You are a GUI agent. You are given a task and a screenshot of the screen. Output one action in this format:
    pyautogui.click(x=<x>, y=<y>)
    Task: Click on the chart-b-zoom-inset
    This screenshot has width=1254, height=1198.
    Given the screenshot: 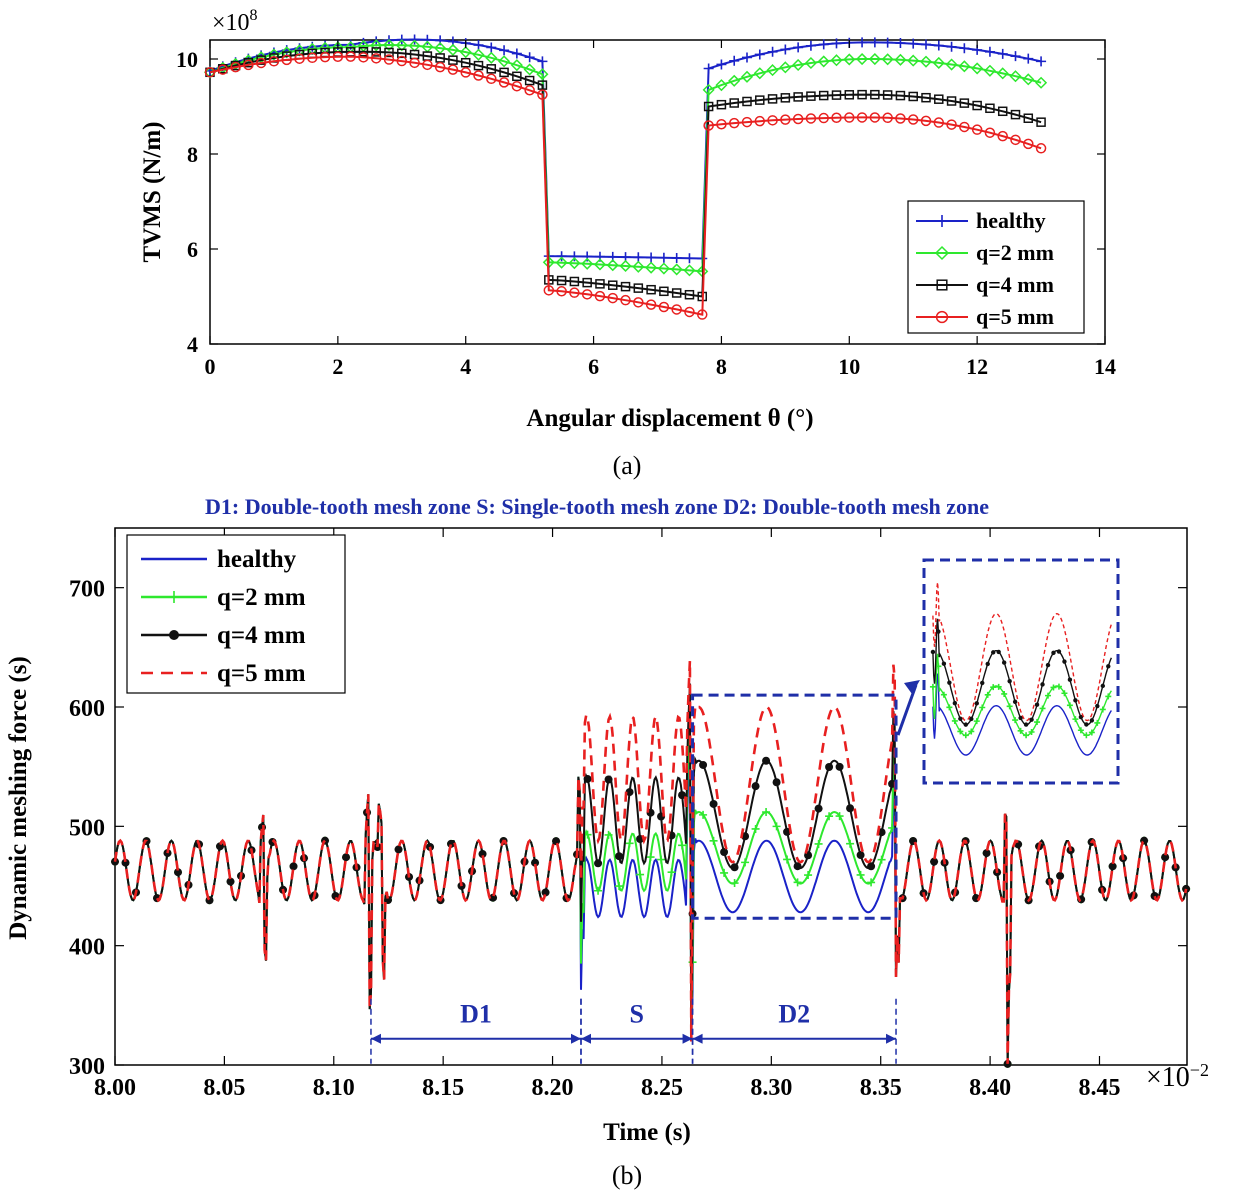 What is the action you would take?
    pyautogui.click(x=905, y=739)
    